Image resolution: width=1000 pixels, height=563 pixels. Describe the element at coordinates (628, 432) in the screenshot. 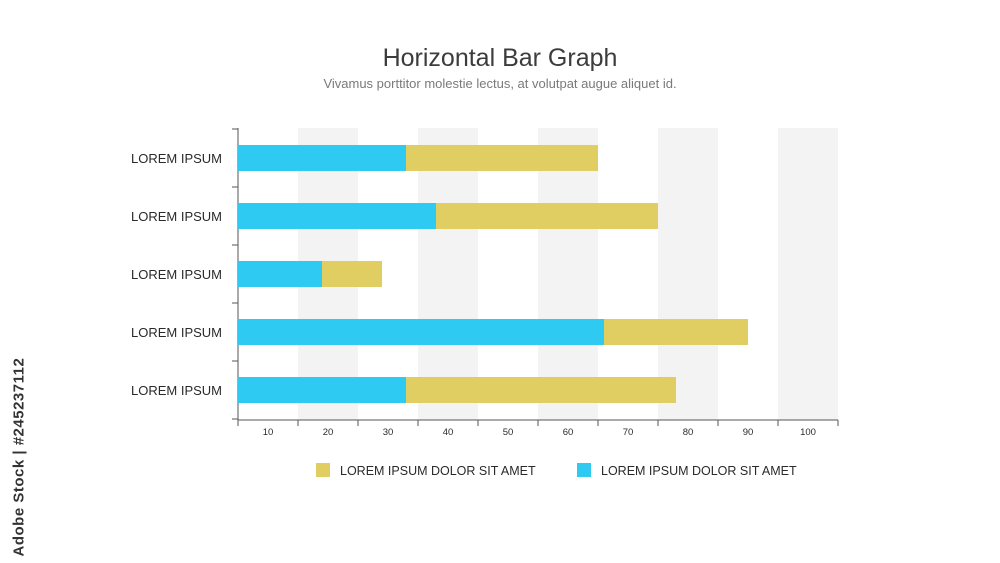

I see `x-tick-label: 70` at that location.